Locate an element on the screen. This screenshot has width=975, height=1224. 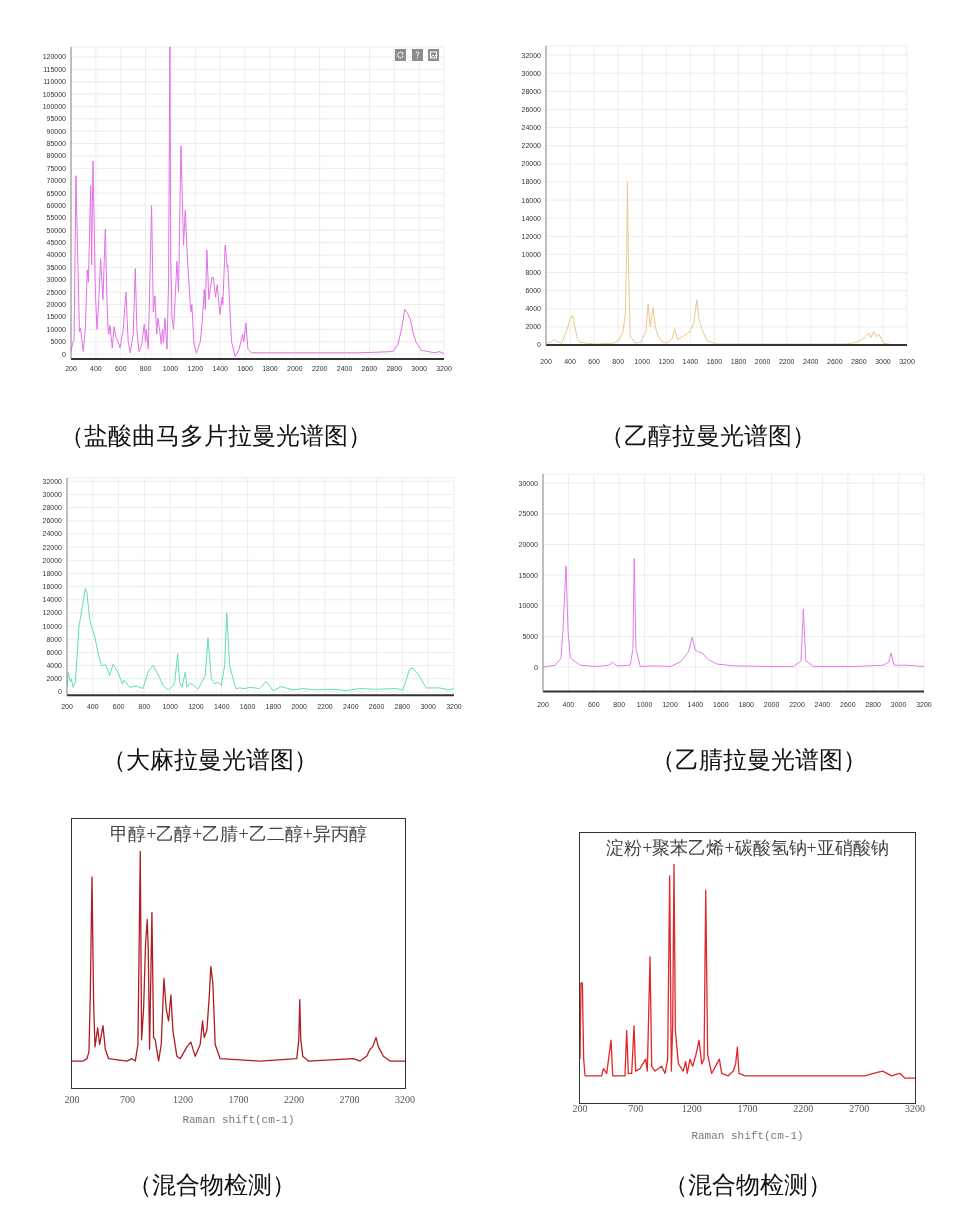
text: （乙腈拉曼光谱图） is located at coordinates (759, 760).